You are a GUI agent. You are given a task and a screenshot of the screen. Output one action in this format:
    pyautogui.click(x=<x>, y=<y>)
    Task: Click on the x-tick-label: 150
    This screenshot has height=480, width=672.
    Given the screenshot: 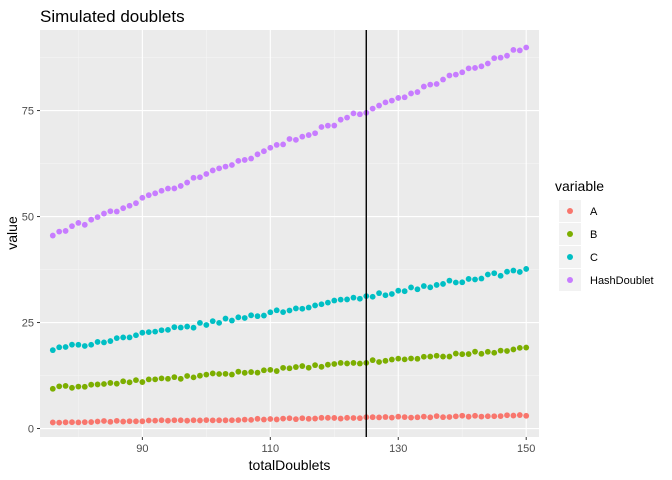 What is the action you would take?
    pyautogui.click(x=526, y=449)
    